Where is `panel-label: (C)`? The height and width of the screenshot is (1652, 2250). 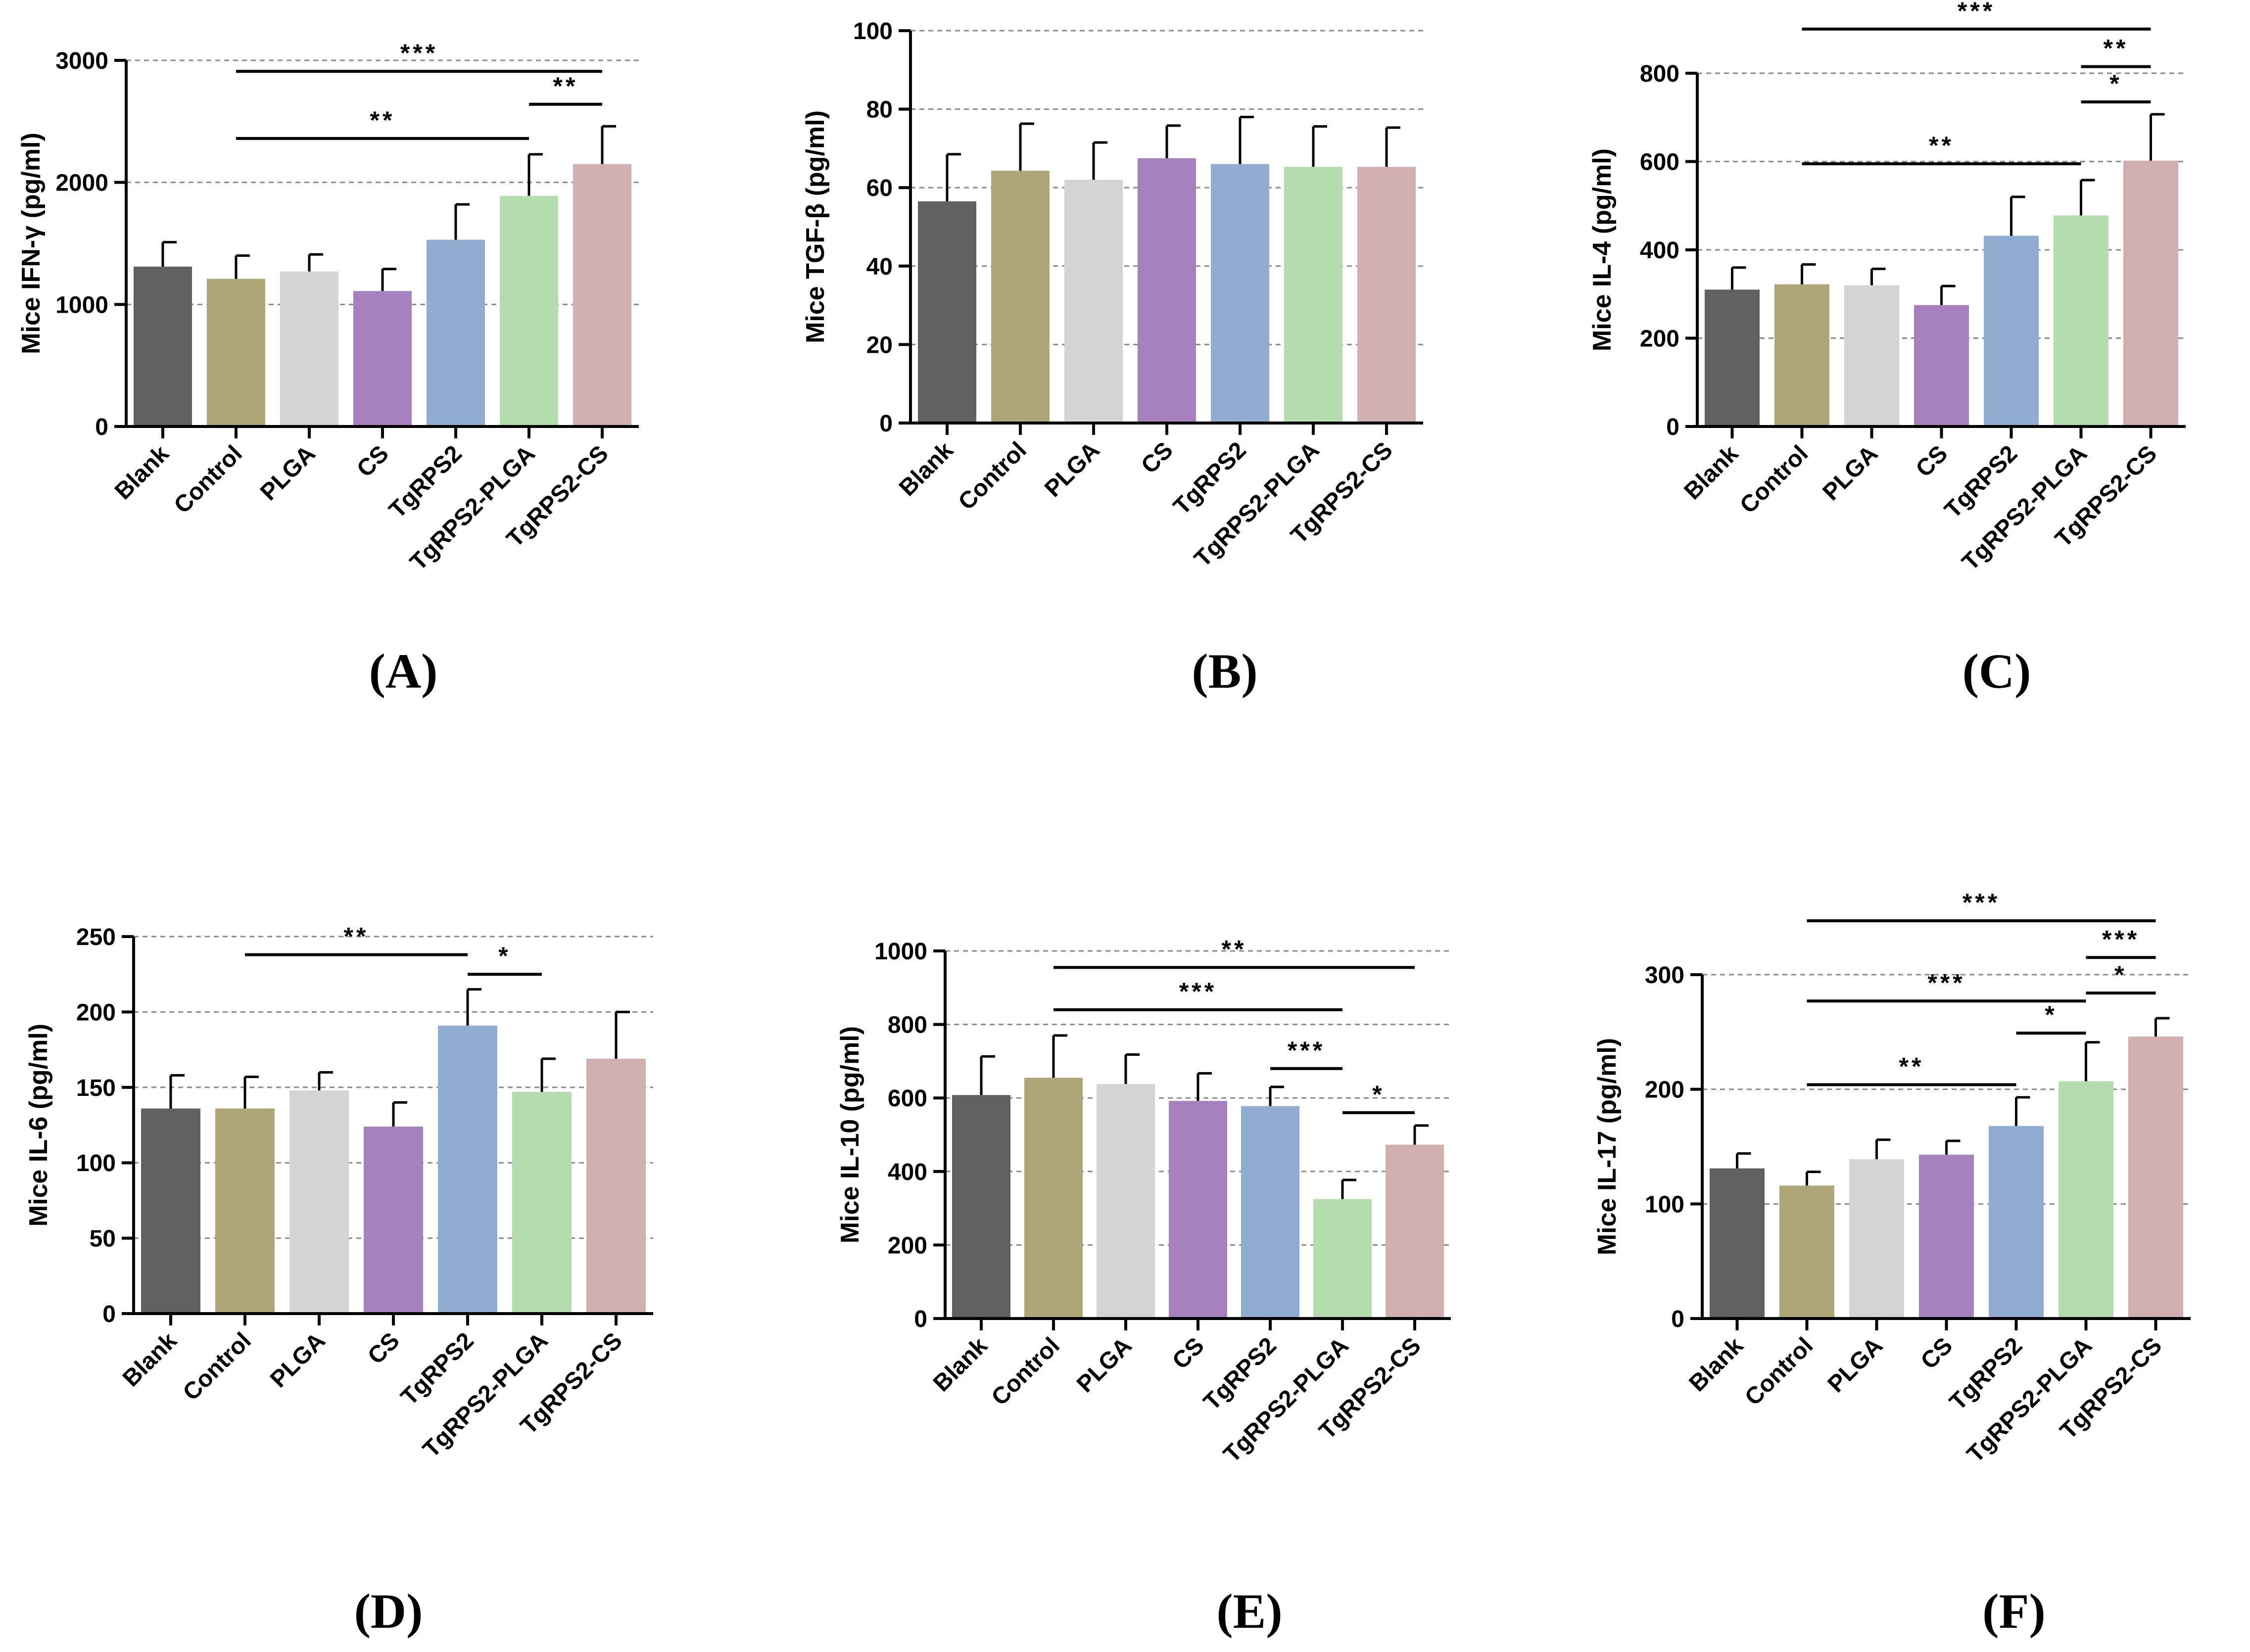 panel-label: (C) is located at coordinates (1997, 671).